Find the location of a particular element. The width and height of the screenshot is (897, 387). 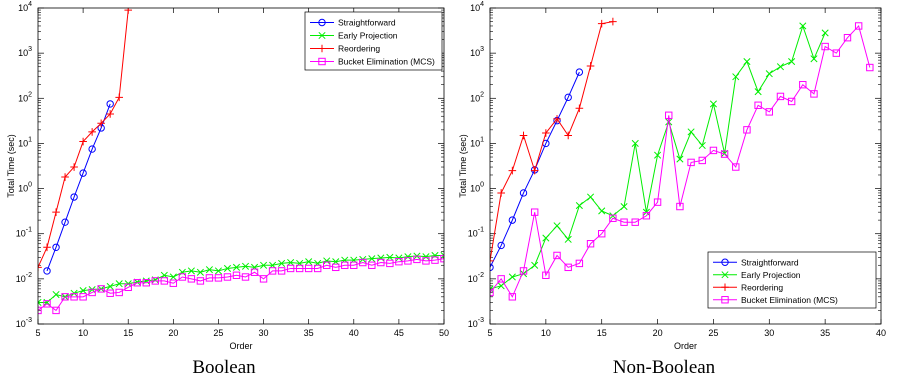

series-straightforward is located at coordinates (78, 187).